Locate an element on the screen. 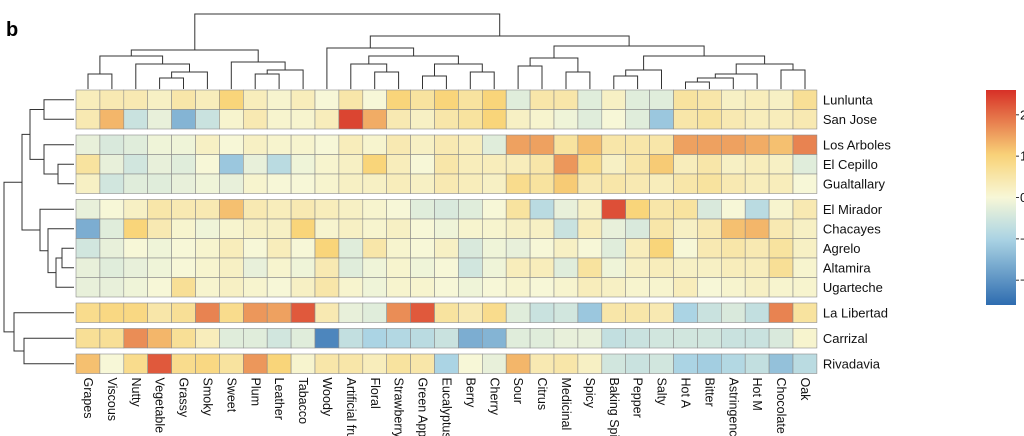 This screenshot has height=436, width=1024. column-label: Oak is located at coordinates (805, 390).